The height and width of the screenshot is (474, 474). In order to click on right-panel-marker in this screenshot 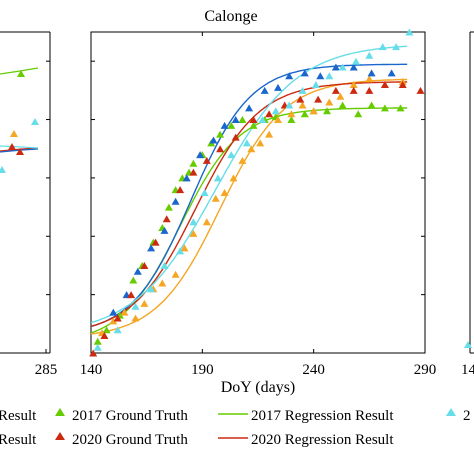, I will do `click(468, 344)`.